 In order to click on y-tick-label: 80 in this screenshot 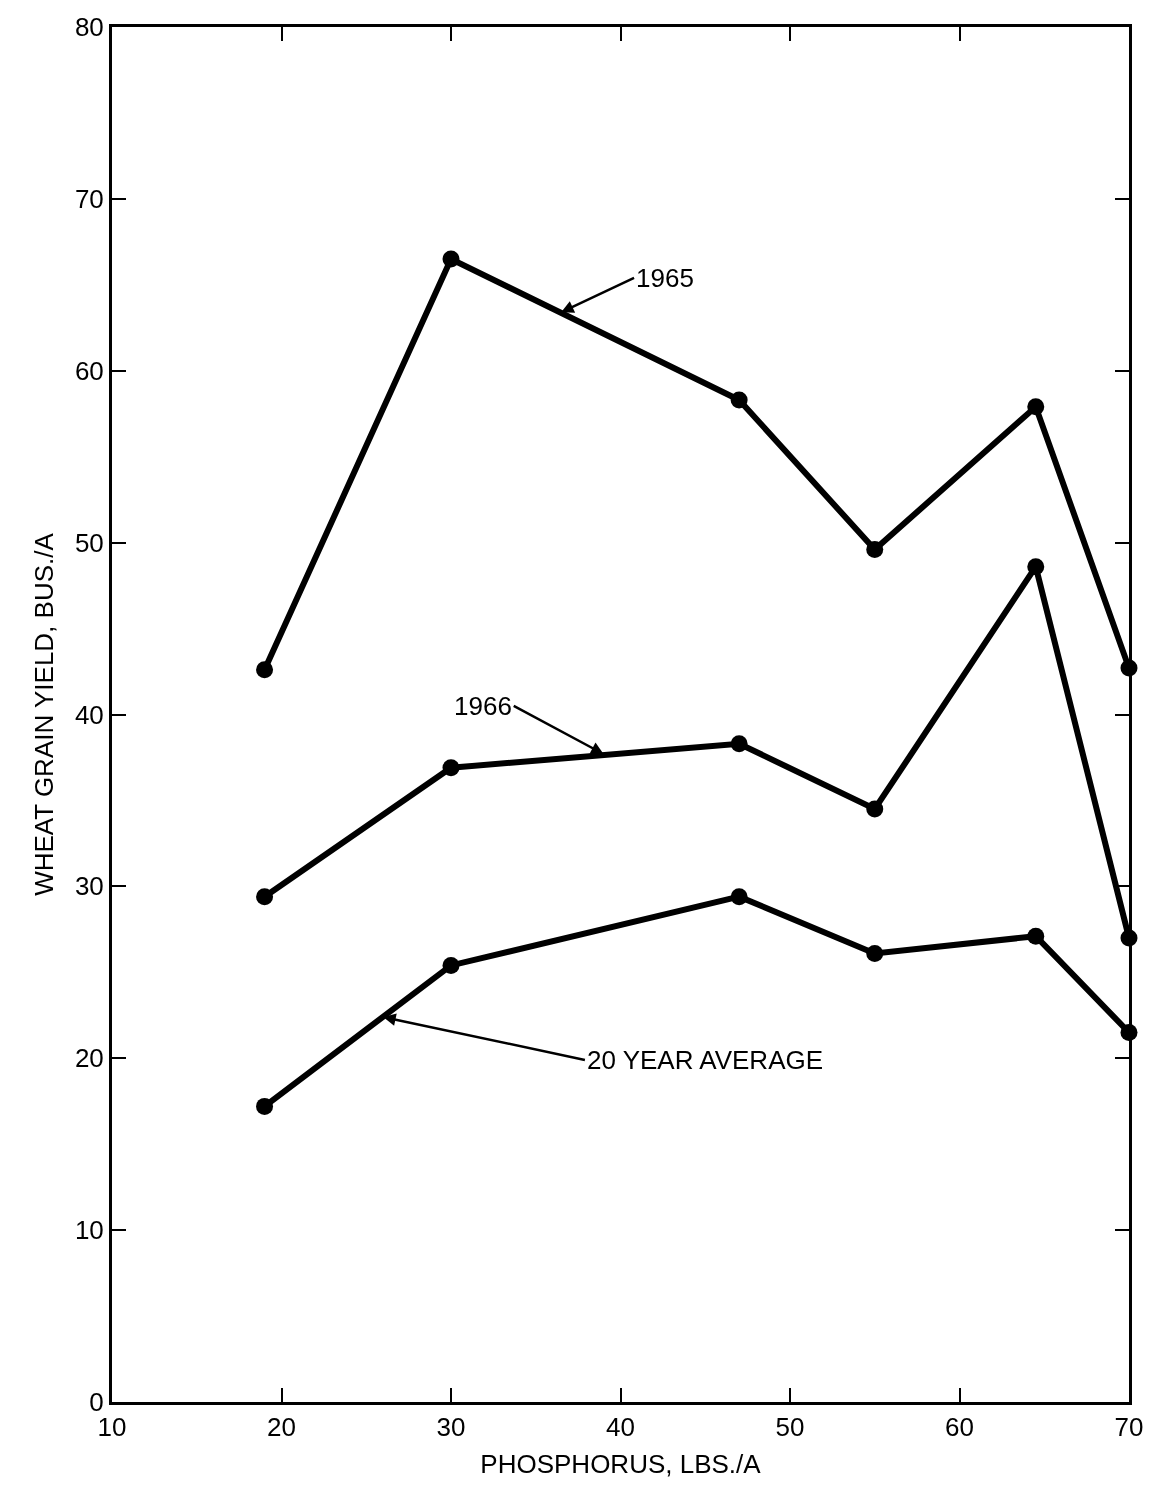, I will do `click(89, 27)`.